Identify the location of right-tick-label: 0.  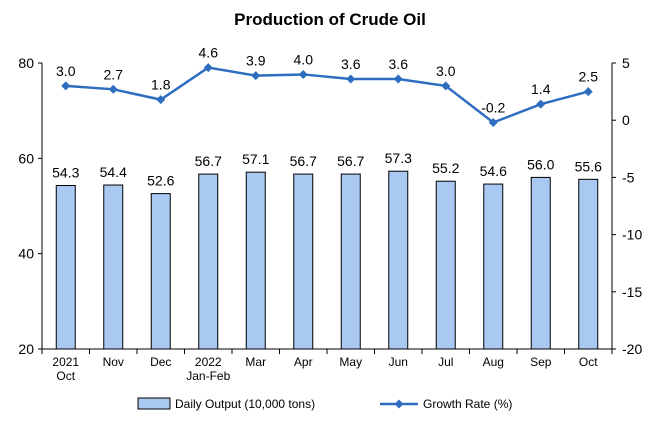
(626, 120).